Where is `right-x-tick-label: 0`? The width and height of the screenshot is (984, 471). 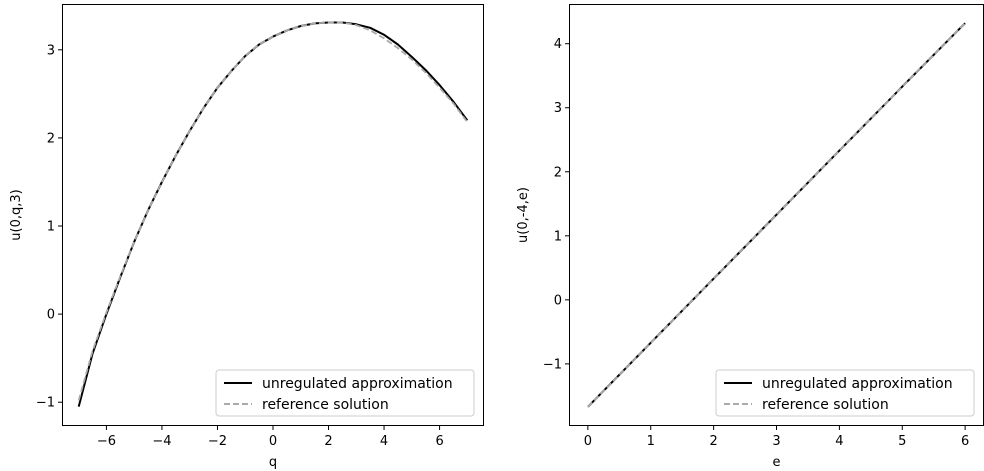
right-x-tick-label: 0 is located at coordinates (588, 441).